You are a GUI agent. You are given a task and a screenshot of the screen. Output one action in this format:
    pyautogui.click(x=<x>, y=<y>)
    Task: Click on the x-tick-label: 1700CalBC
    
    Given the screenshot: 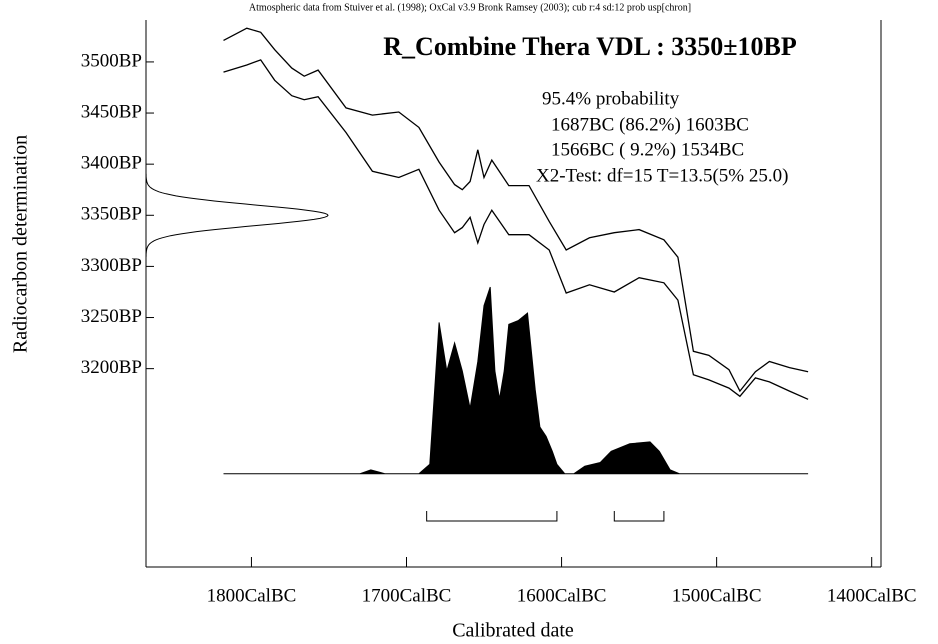 What is the action you would take?
    pyautogui.click(x=407, y=595)
    